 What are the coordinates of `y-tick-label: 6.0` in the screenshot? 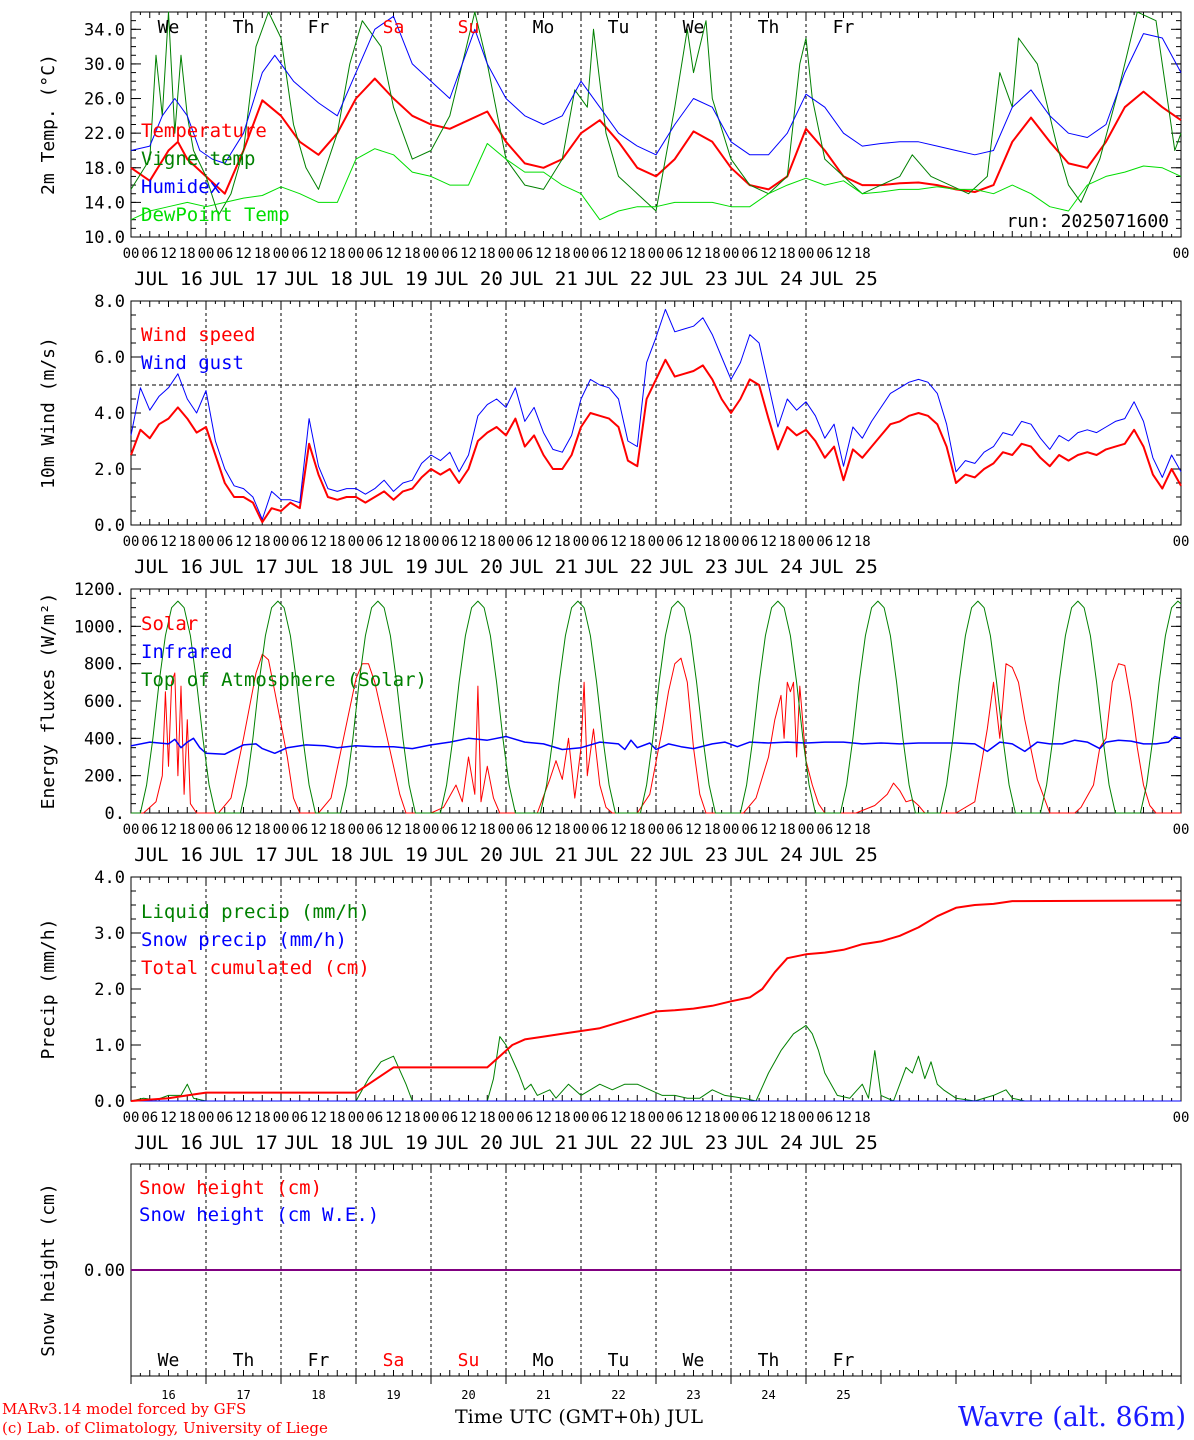 It's located at (109, 358).